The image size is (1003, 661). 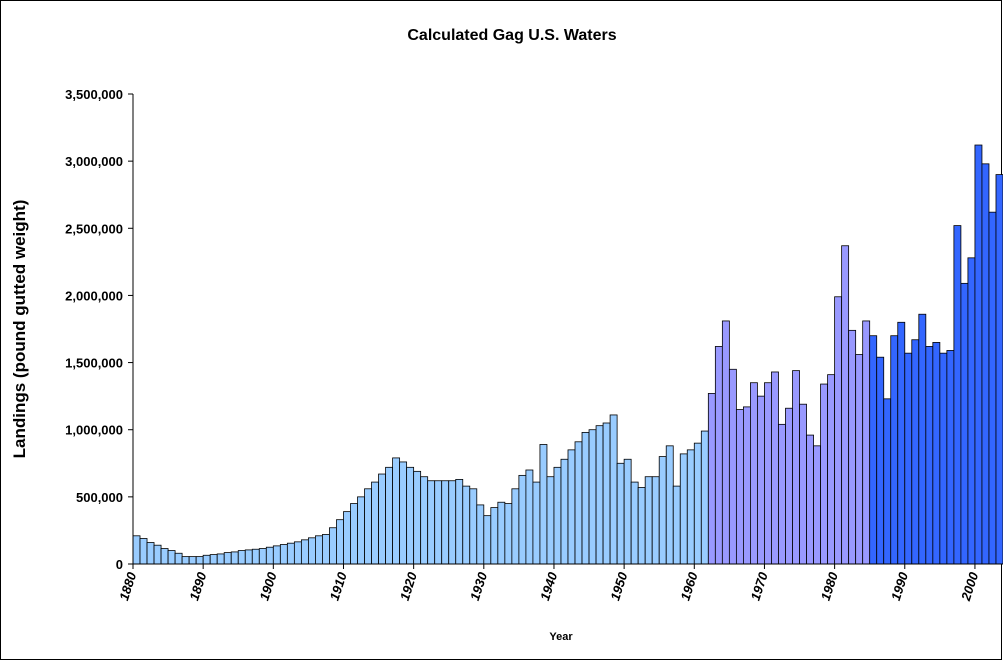 What do you see at coordinates (19, 329) in the screenshot?
I see `y-axis-title: Landings (pound gutted weight)` at bounding box center [19, 329].